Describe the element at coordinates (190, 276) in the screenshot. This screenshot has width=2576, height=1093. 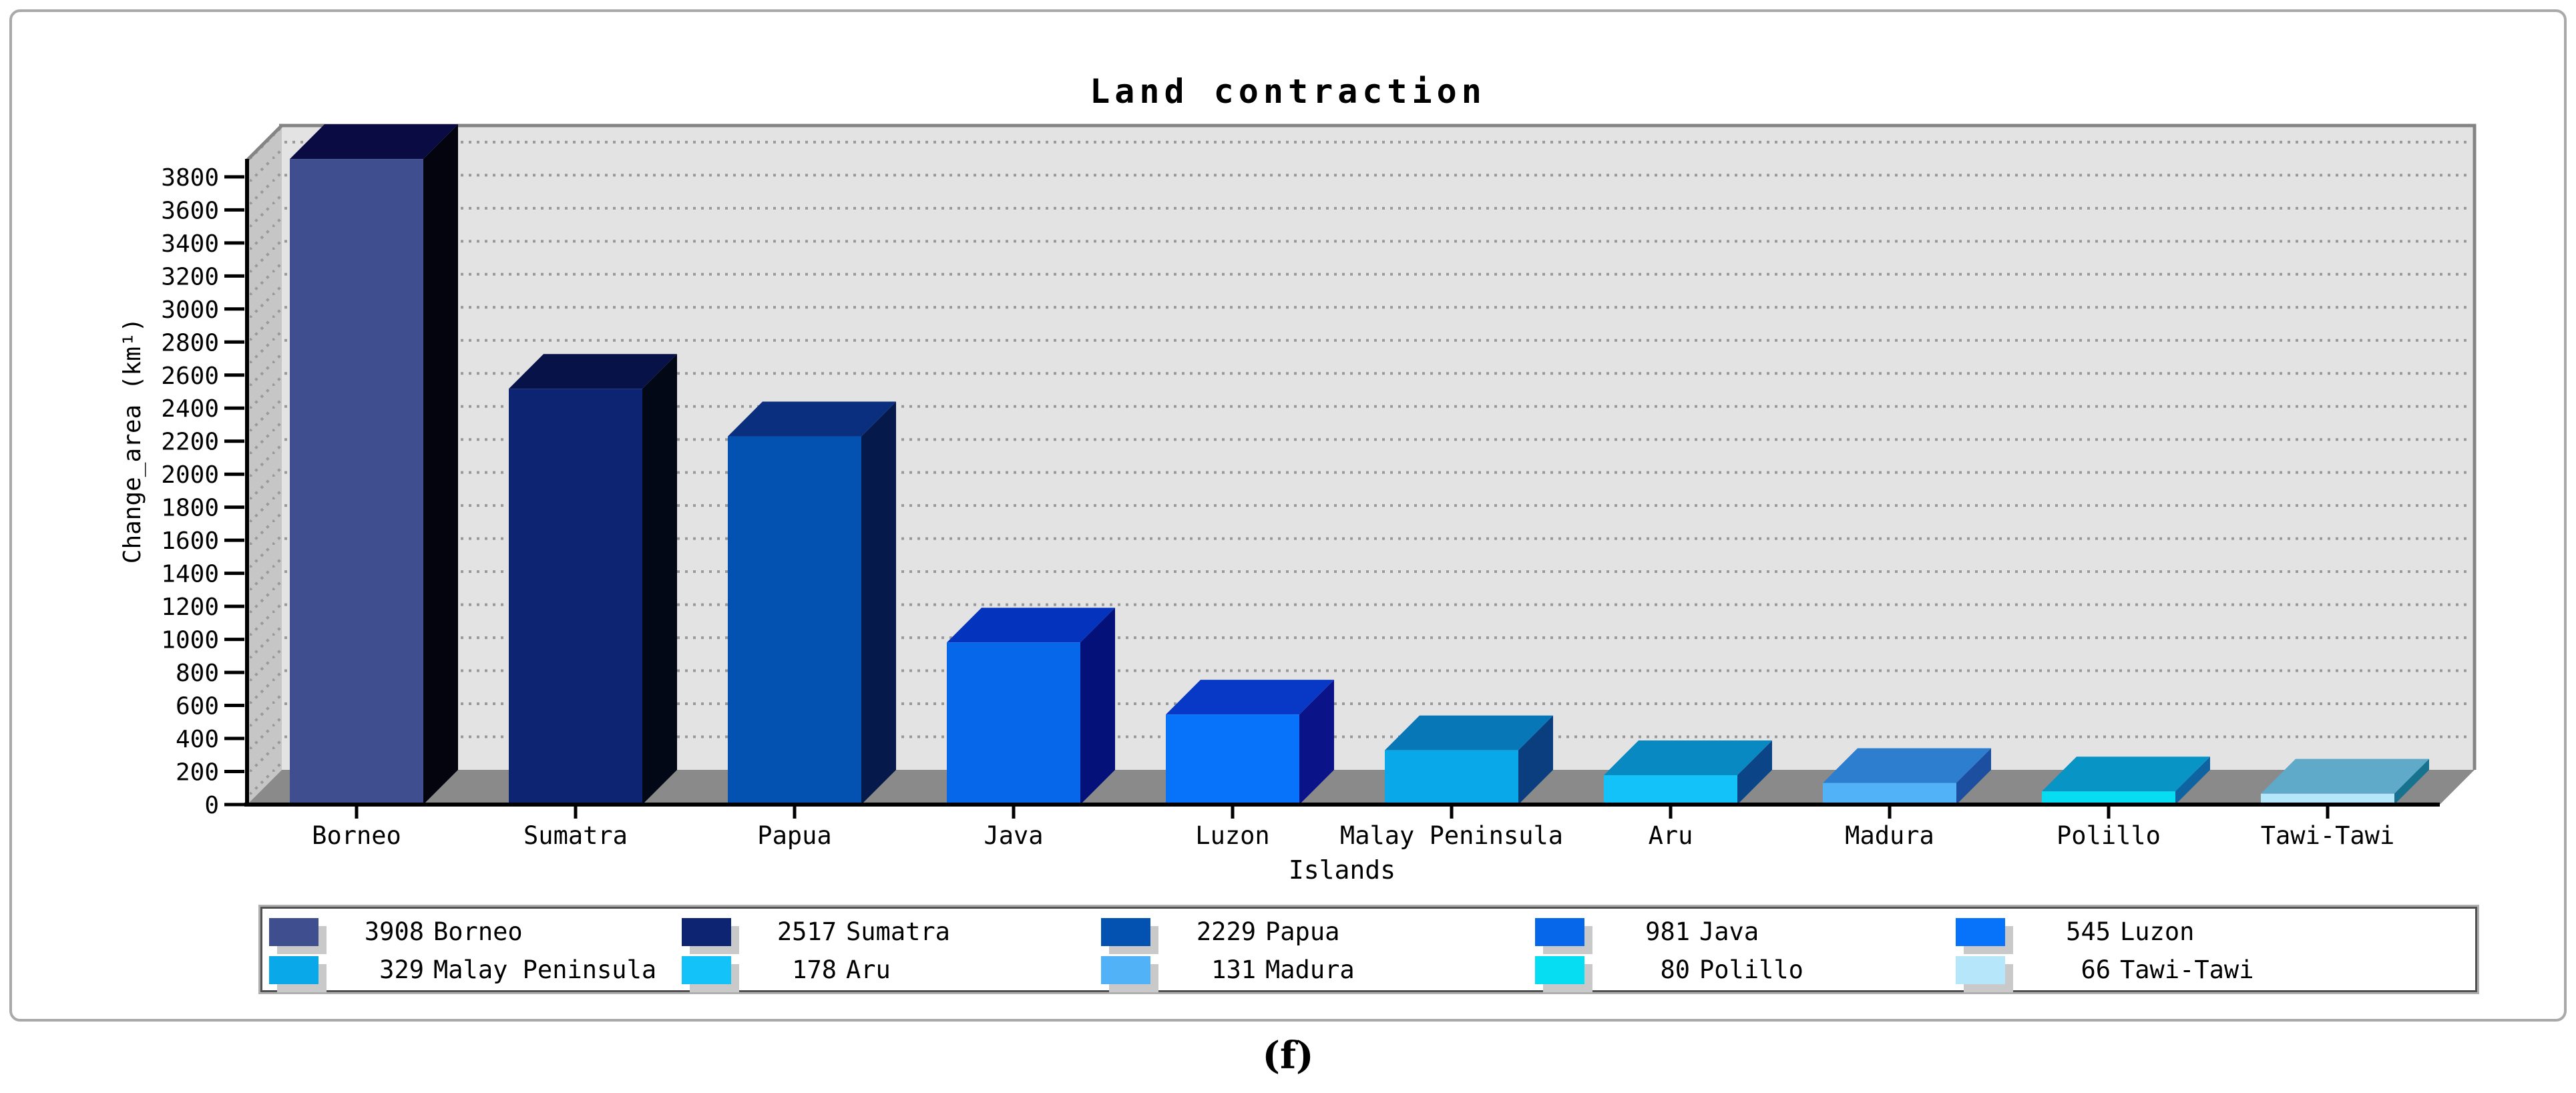
I see `y-tick-label: 3200` at that location.